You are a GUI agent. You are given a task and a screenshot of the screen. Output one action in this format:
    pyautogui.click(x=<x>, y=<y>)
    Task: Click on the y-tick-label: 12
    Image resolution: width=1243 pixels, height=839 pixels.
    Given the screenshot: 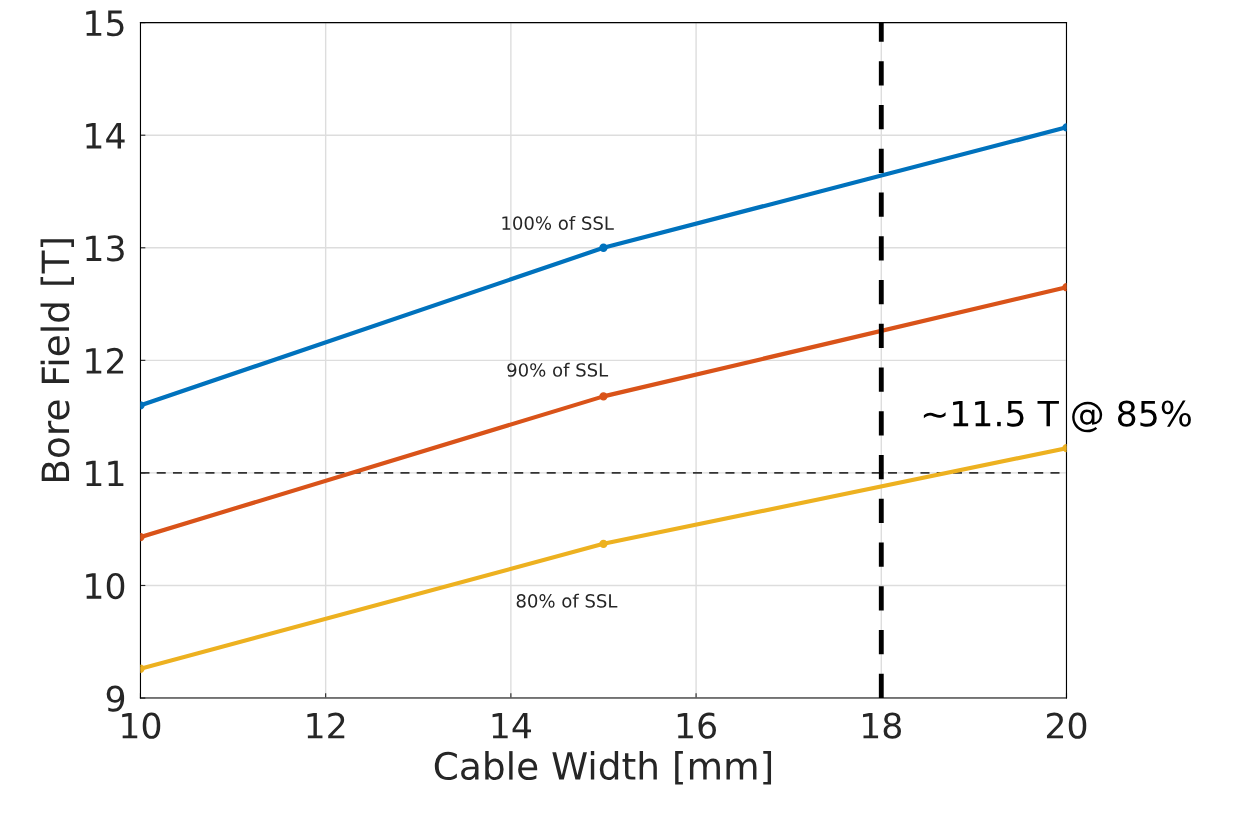 What is the action you would take?
    pyautogui.click(x=105, y=360)
    